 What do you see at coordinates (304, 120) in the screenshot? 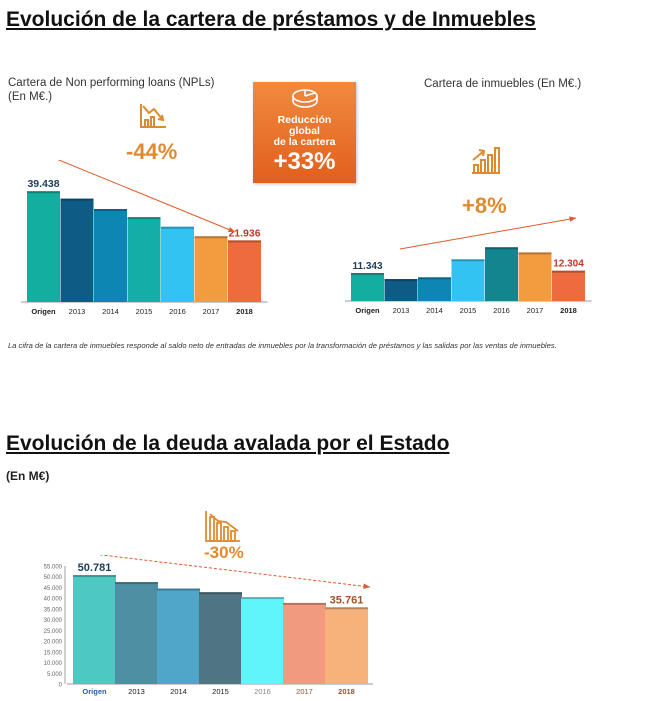
I see `box-line1: Reducción` at bounding box center [304, 120].